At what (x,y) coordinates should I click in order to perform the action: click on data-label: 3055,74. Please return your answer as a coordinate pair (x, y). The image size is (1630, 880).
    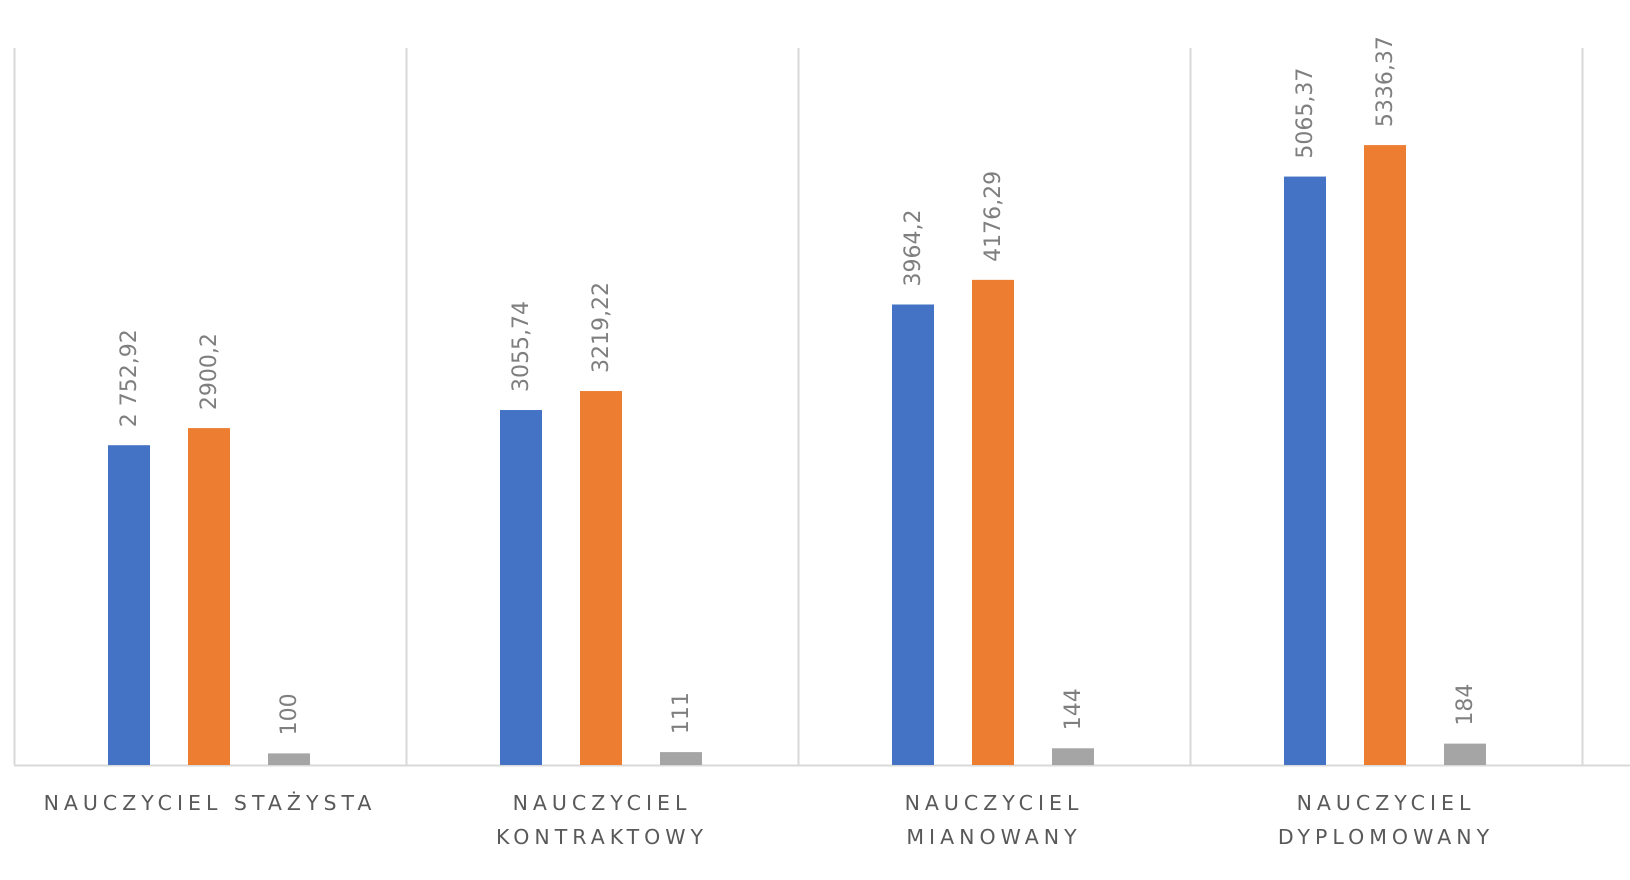
    Looking at the image, I should click on (521, 346).